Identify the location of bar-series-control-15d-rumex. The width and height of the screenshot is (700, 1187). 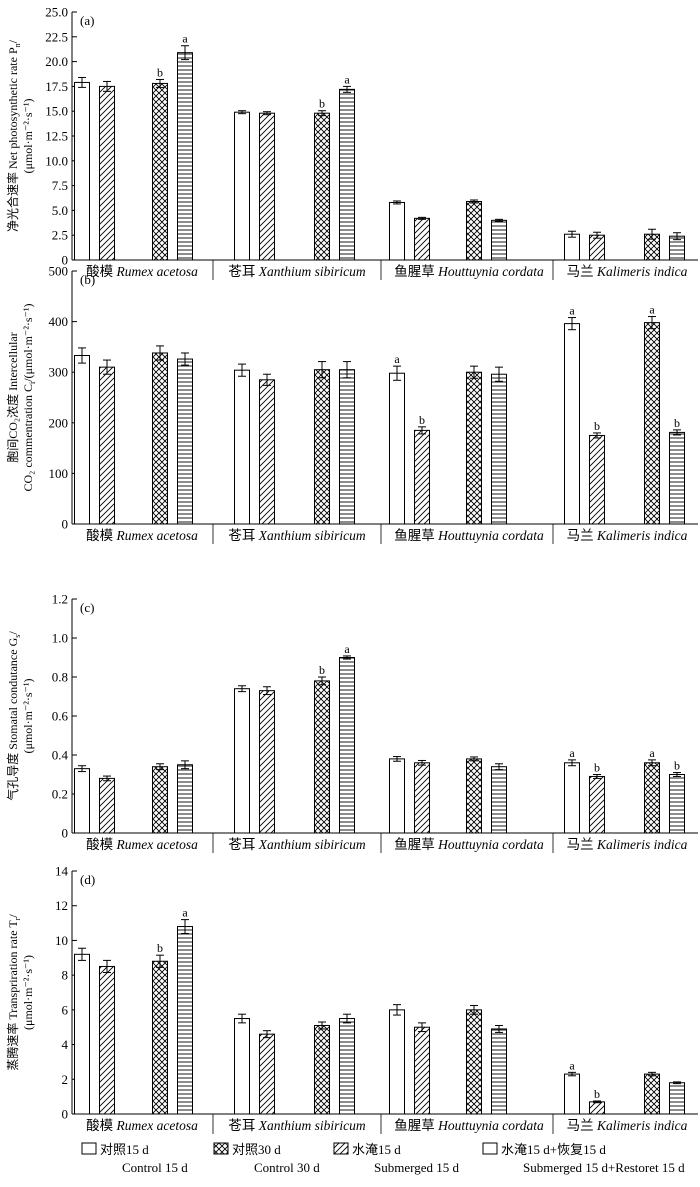
(82, 801).